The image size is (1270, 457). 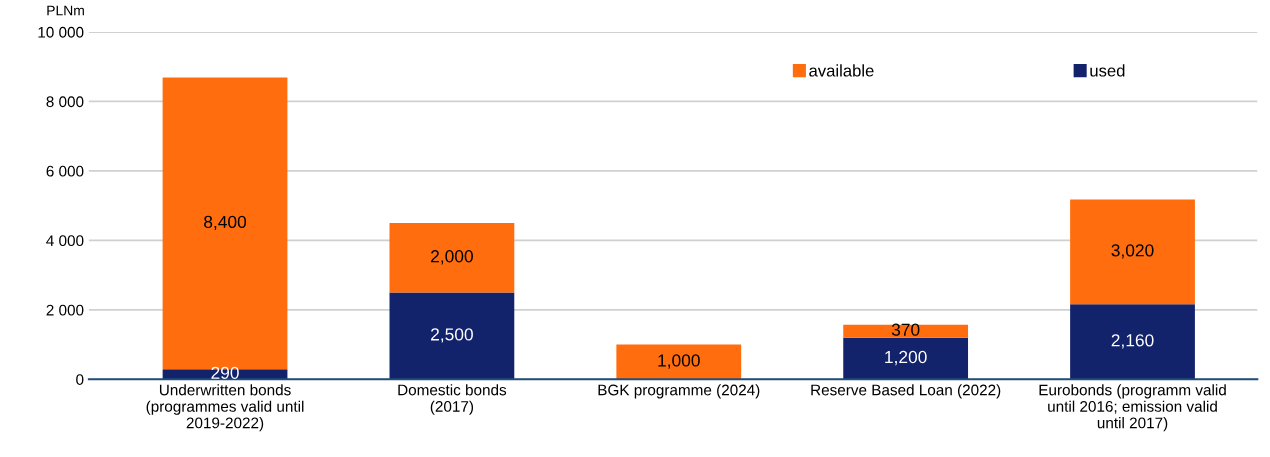 What do you see at coordinates (80, 379) in the screenshot?
I see `y-tick-label: 0` at bounding box center [80, 379].